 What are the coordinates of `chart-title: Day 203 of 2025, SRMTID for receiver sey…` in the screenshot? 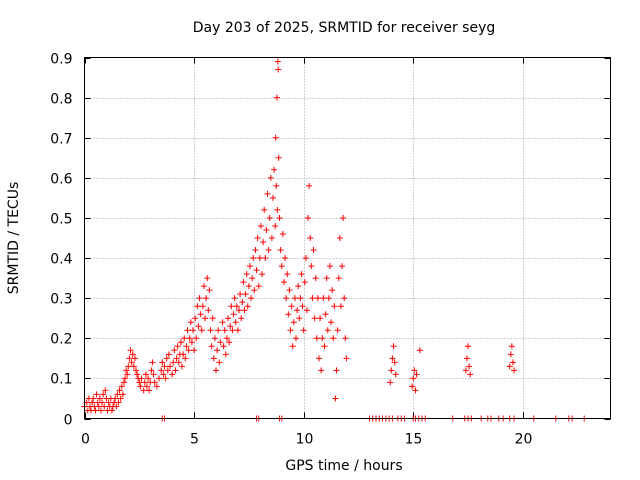 It's located at (344, 28).